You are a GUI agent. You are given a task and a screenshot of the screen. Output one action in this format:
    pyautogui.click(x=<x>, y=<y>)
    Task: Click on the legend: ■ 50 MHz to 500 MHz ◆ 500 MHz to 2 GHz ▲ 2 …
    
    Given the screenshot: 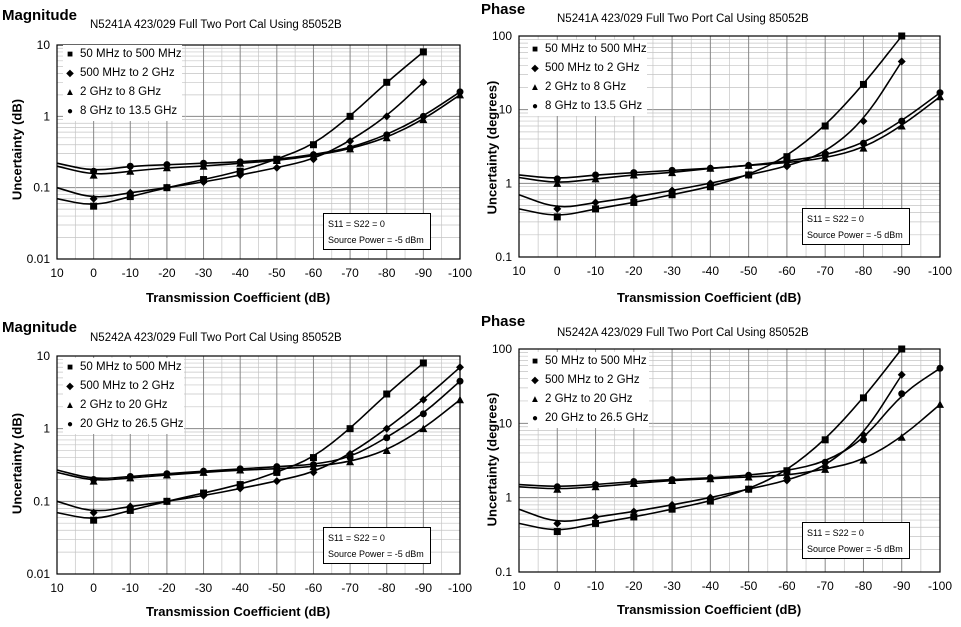 What is the action you would take?
    pyautogui.click(x=587, y=78)
    